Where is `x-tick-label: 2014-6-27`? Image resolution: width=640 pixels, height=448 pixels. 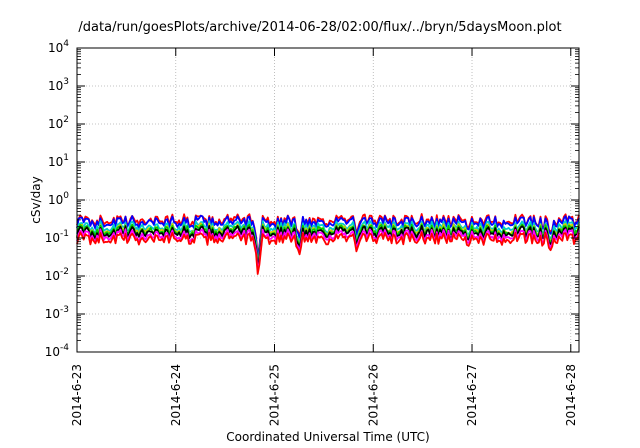
x-tick-label: 2014-6-27 is located at coordinates (472, 395).